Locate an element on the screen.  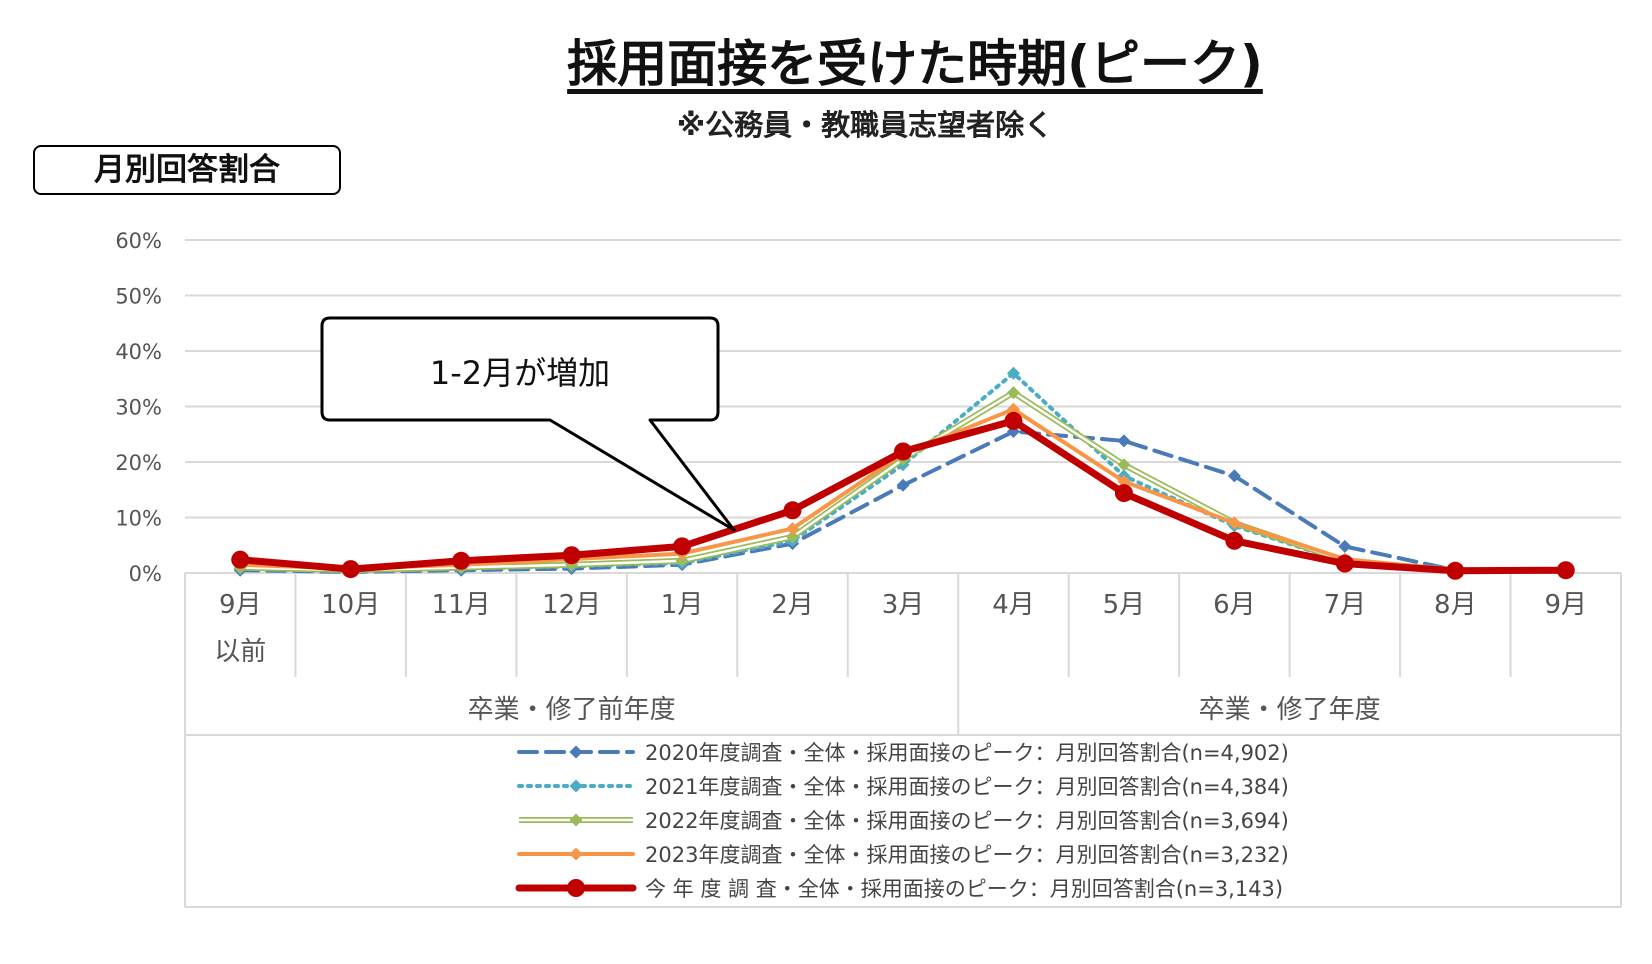
panel-label: 月別回答割合 is located at coordinates (187, 170).